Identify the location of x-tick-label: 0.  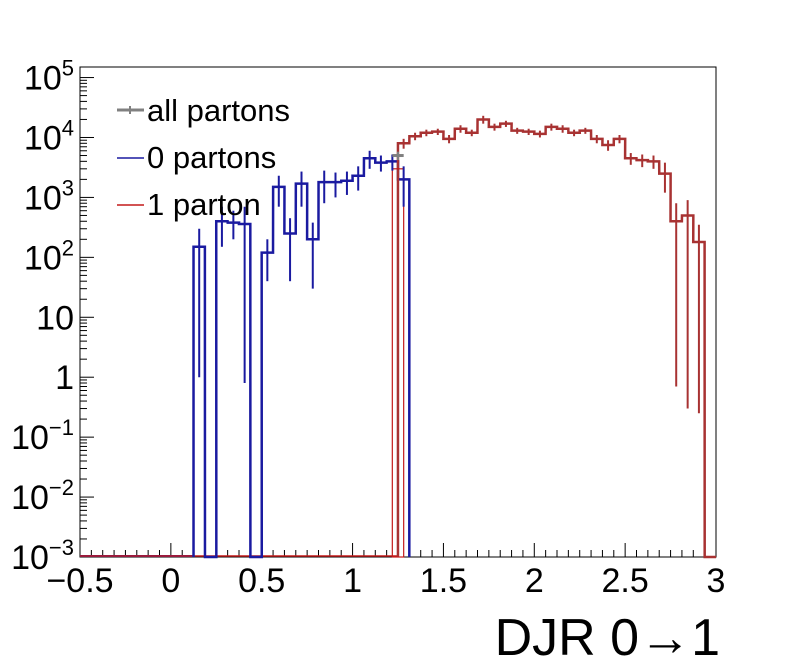
(170, 581).